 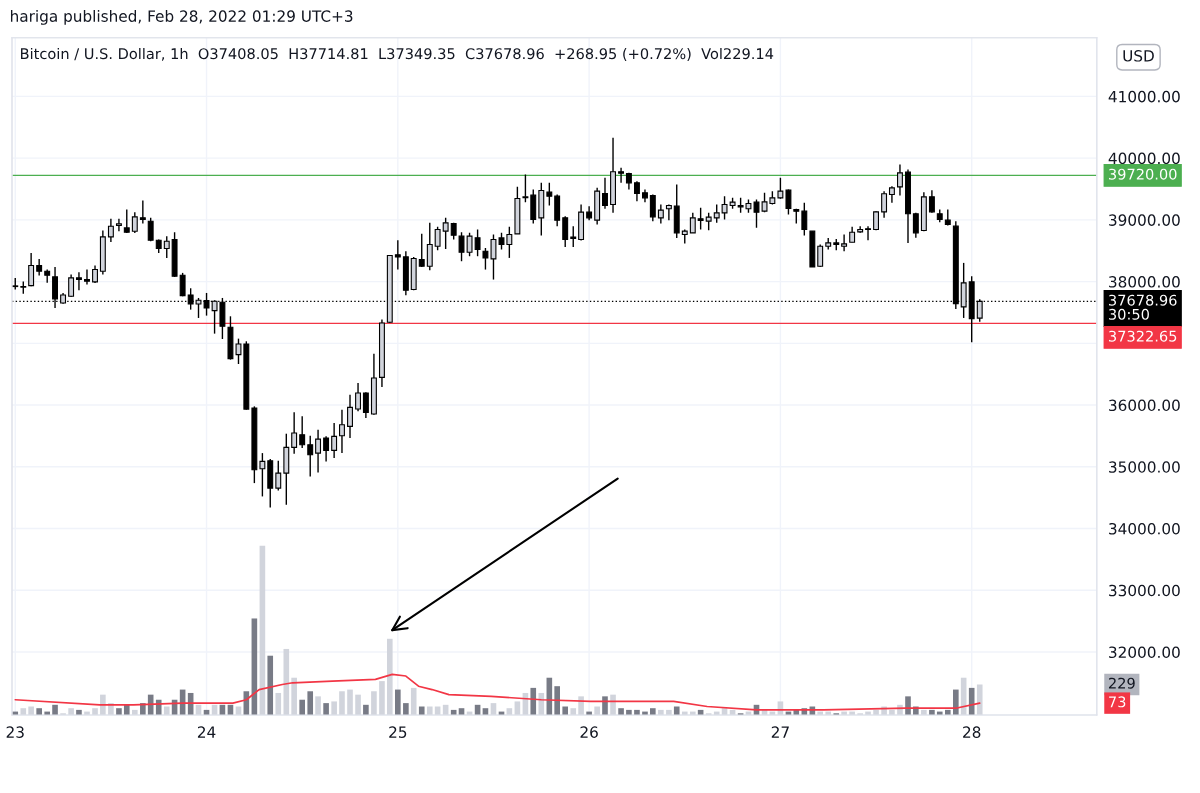 I want to click on y-tick-label: 40000.00, so click(x=1144, y=158).